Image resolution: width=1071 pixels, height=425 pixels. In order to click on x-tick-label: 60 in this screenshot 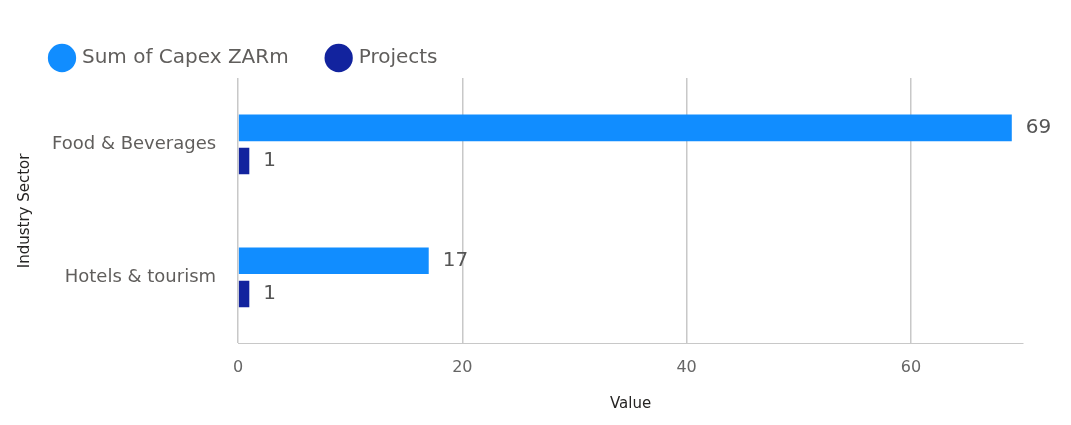, I will do `click(911, 366)`.